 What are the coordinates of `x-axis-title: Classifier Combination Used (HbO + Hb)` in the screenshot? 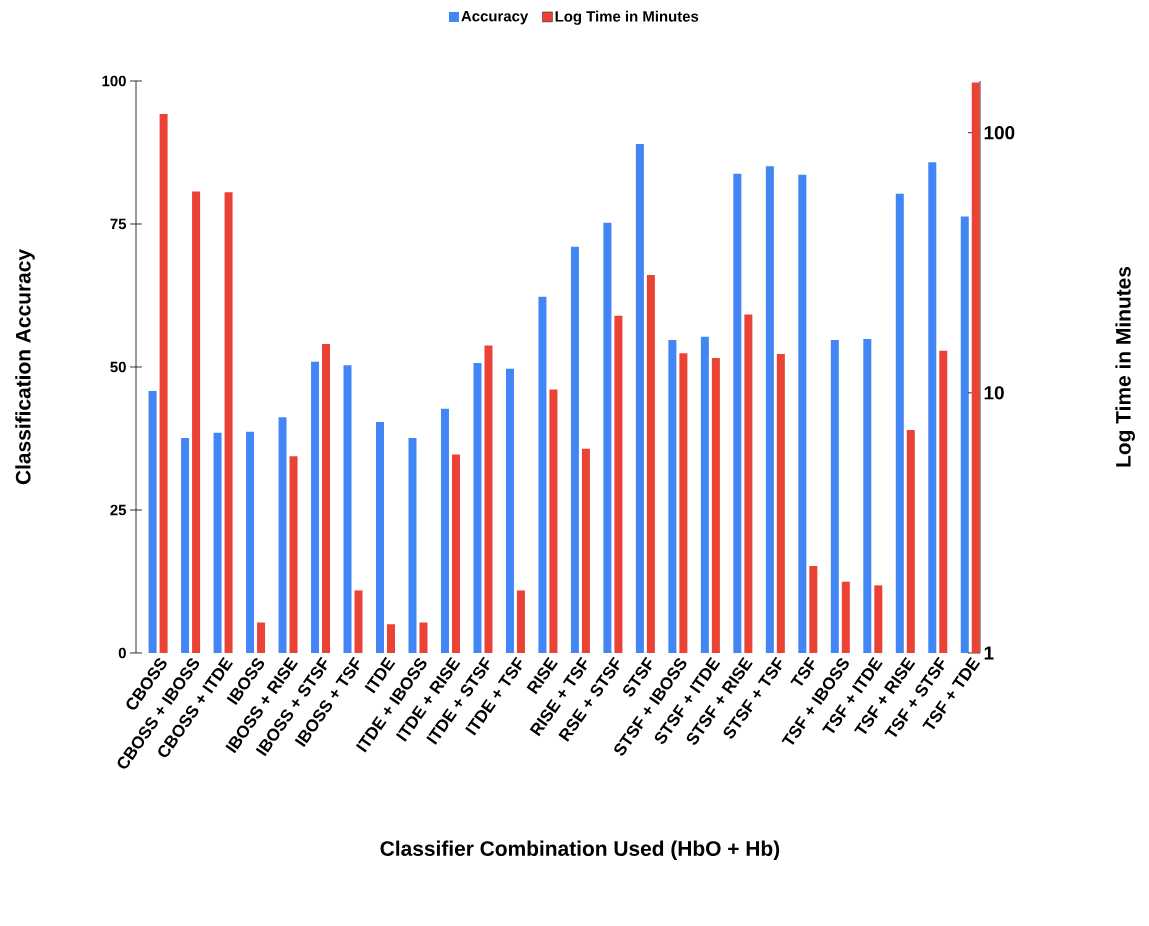 It's located at (580, 850).